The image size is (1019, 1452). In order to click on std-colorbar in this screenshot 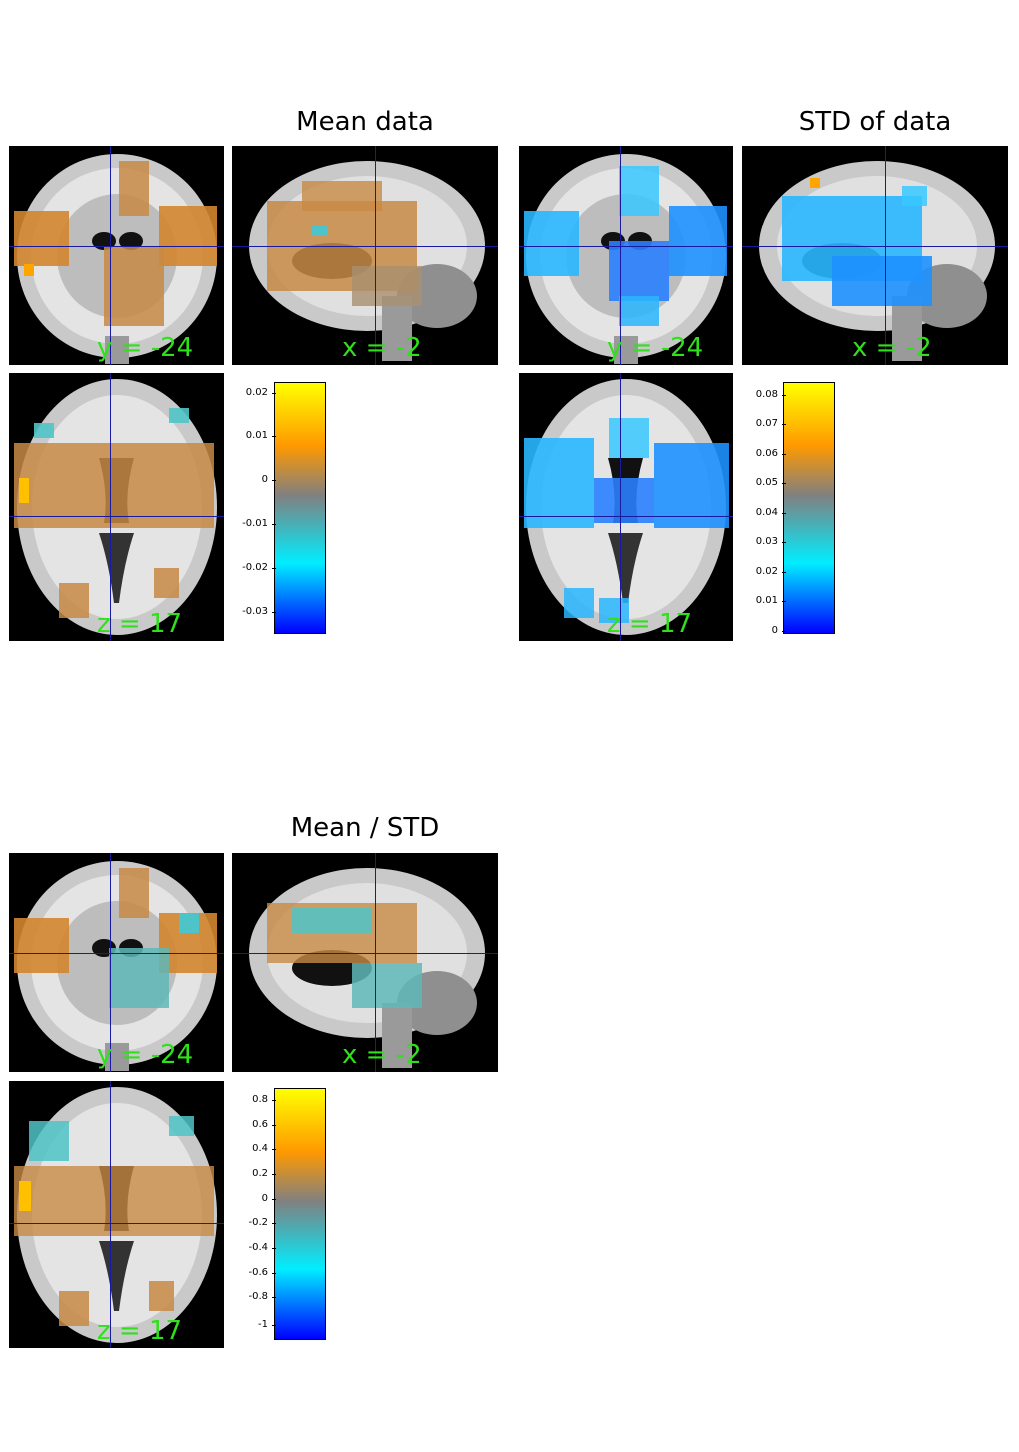, I will do `click(809, 508)`.